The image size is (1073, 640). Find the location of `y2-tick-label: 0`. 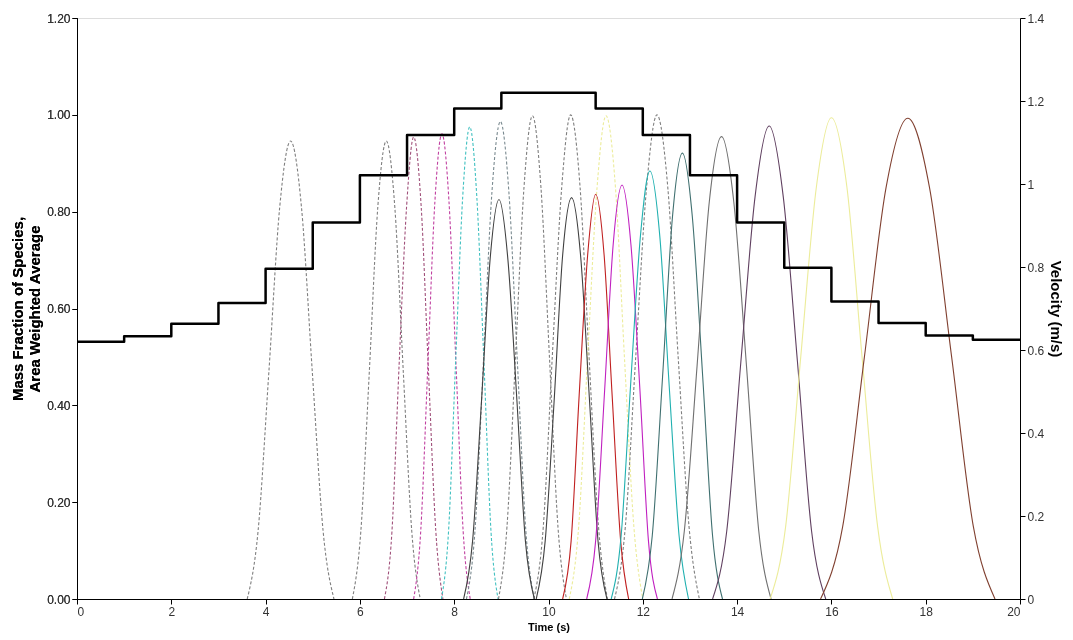

y2-tick-label: 0 is located at coordinates (1031, 599).